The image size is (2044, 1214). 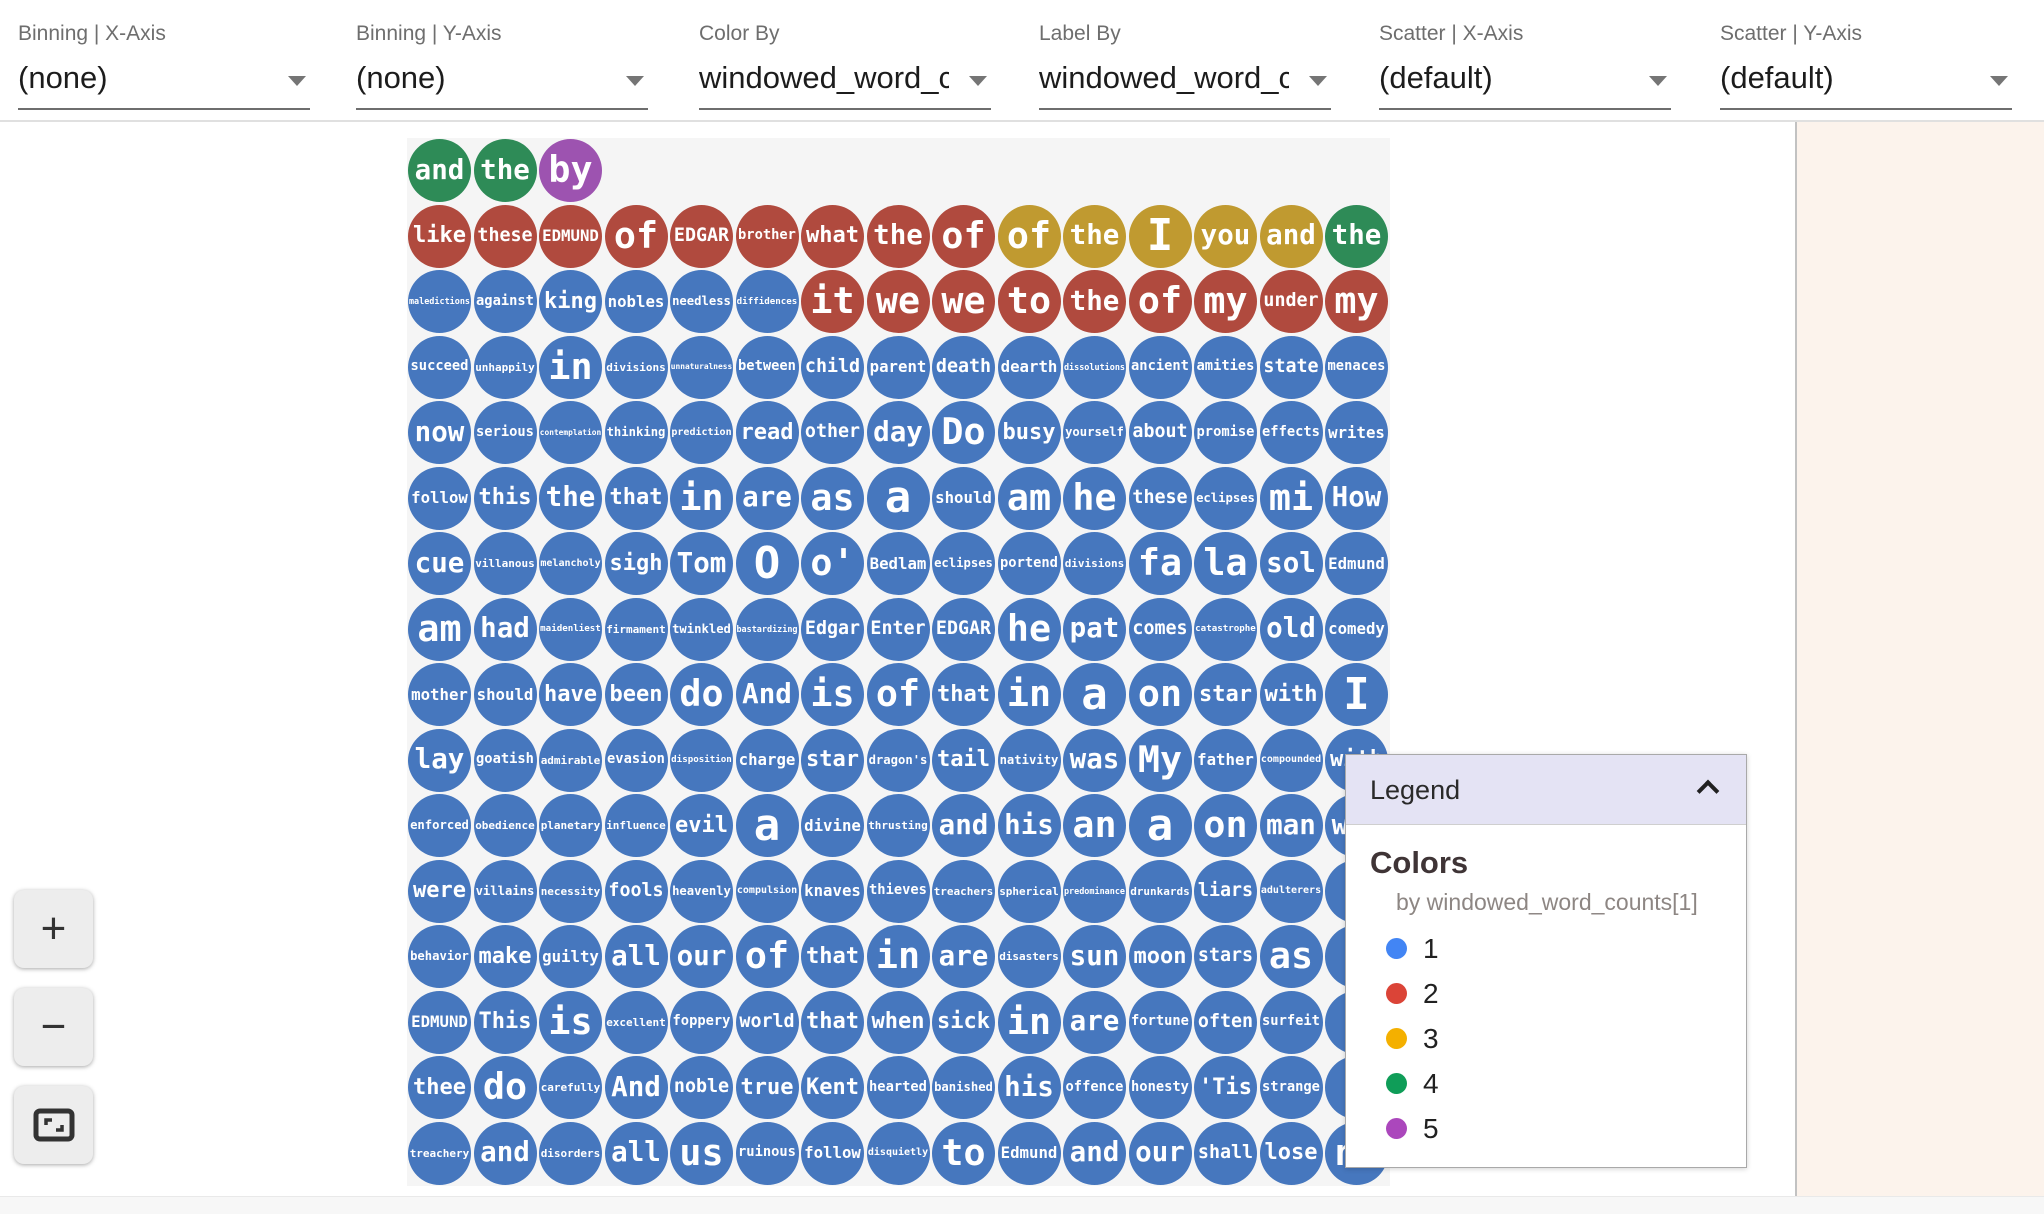 What do you see at coordinates (1160, 367) in the screenshot?
I see `word-bubble: ancient` at bounding box center [1160, 367].